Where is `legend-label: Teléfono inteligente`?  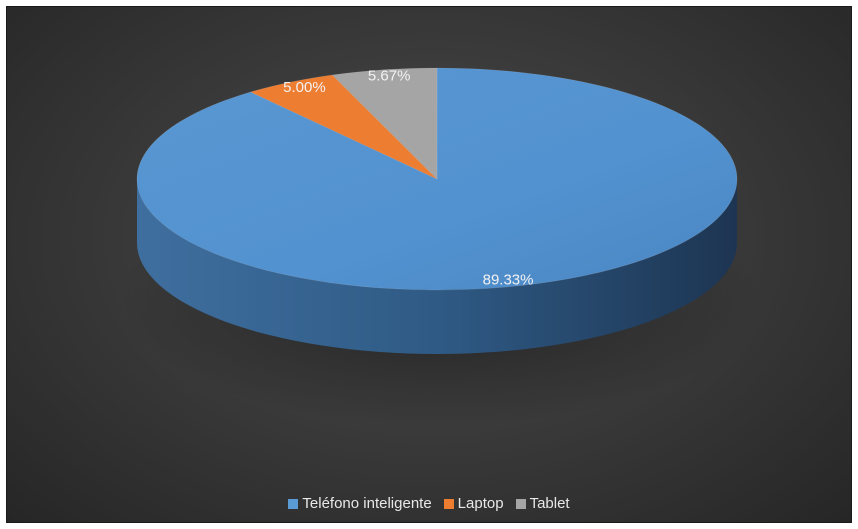
legend-label: Teléfono inteligente is located at coordinates (367, 503).